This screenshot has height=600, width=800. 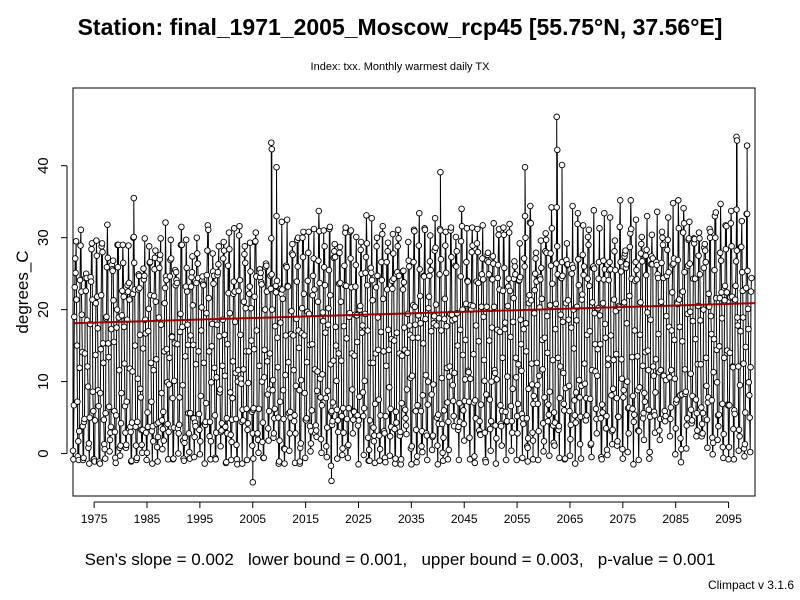 What do you see at coordinates (328, 559) in the screenshot?
I see `lower-bound: lower bound = 0.001,` at bounding box center [328, 559].